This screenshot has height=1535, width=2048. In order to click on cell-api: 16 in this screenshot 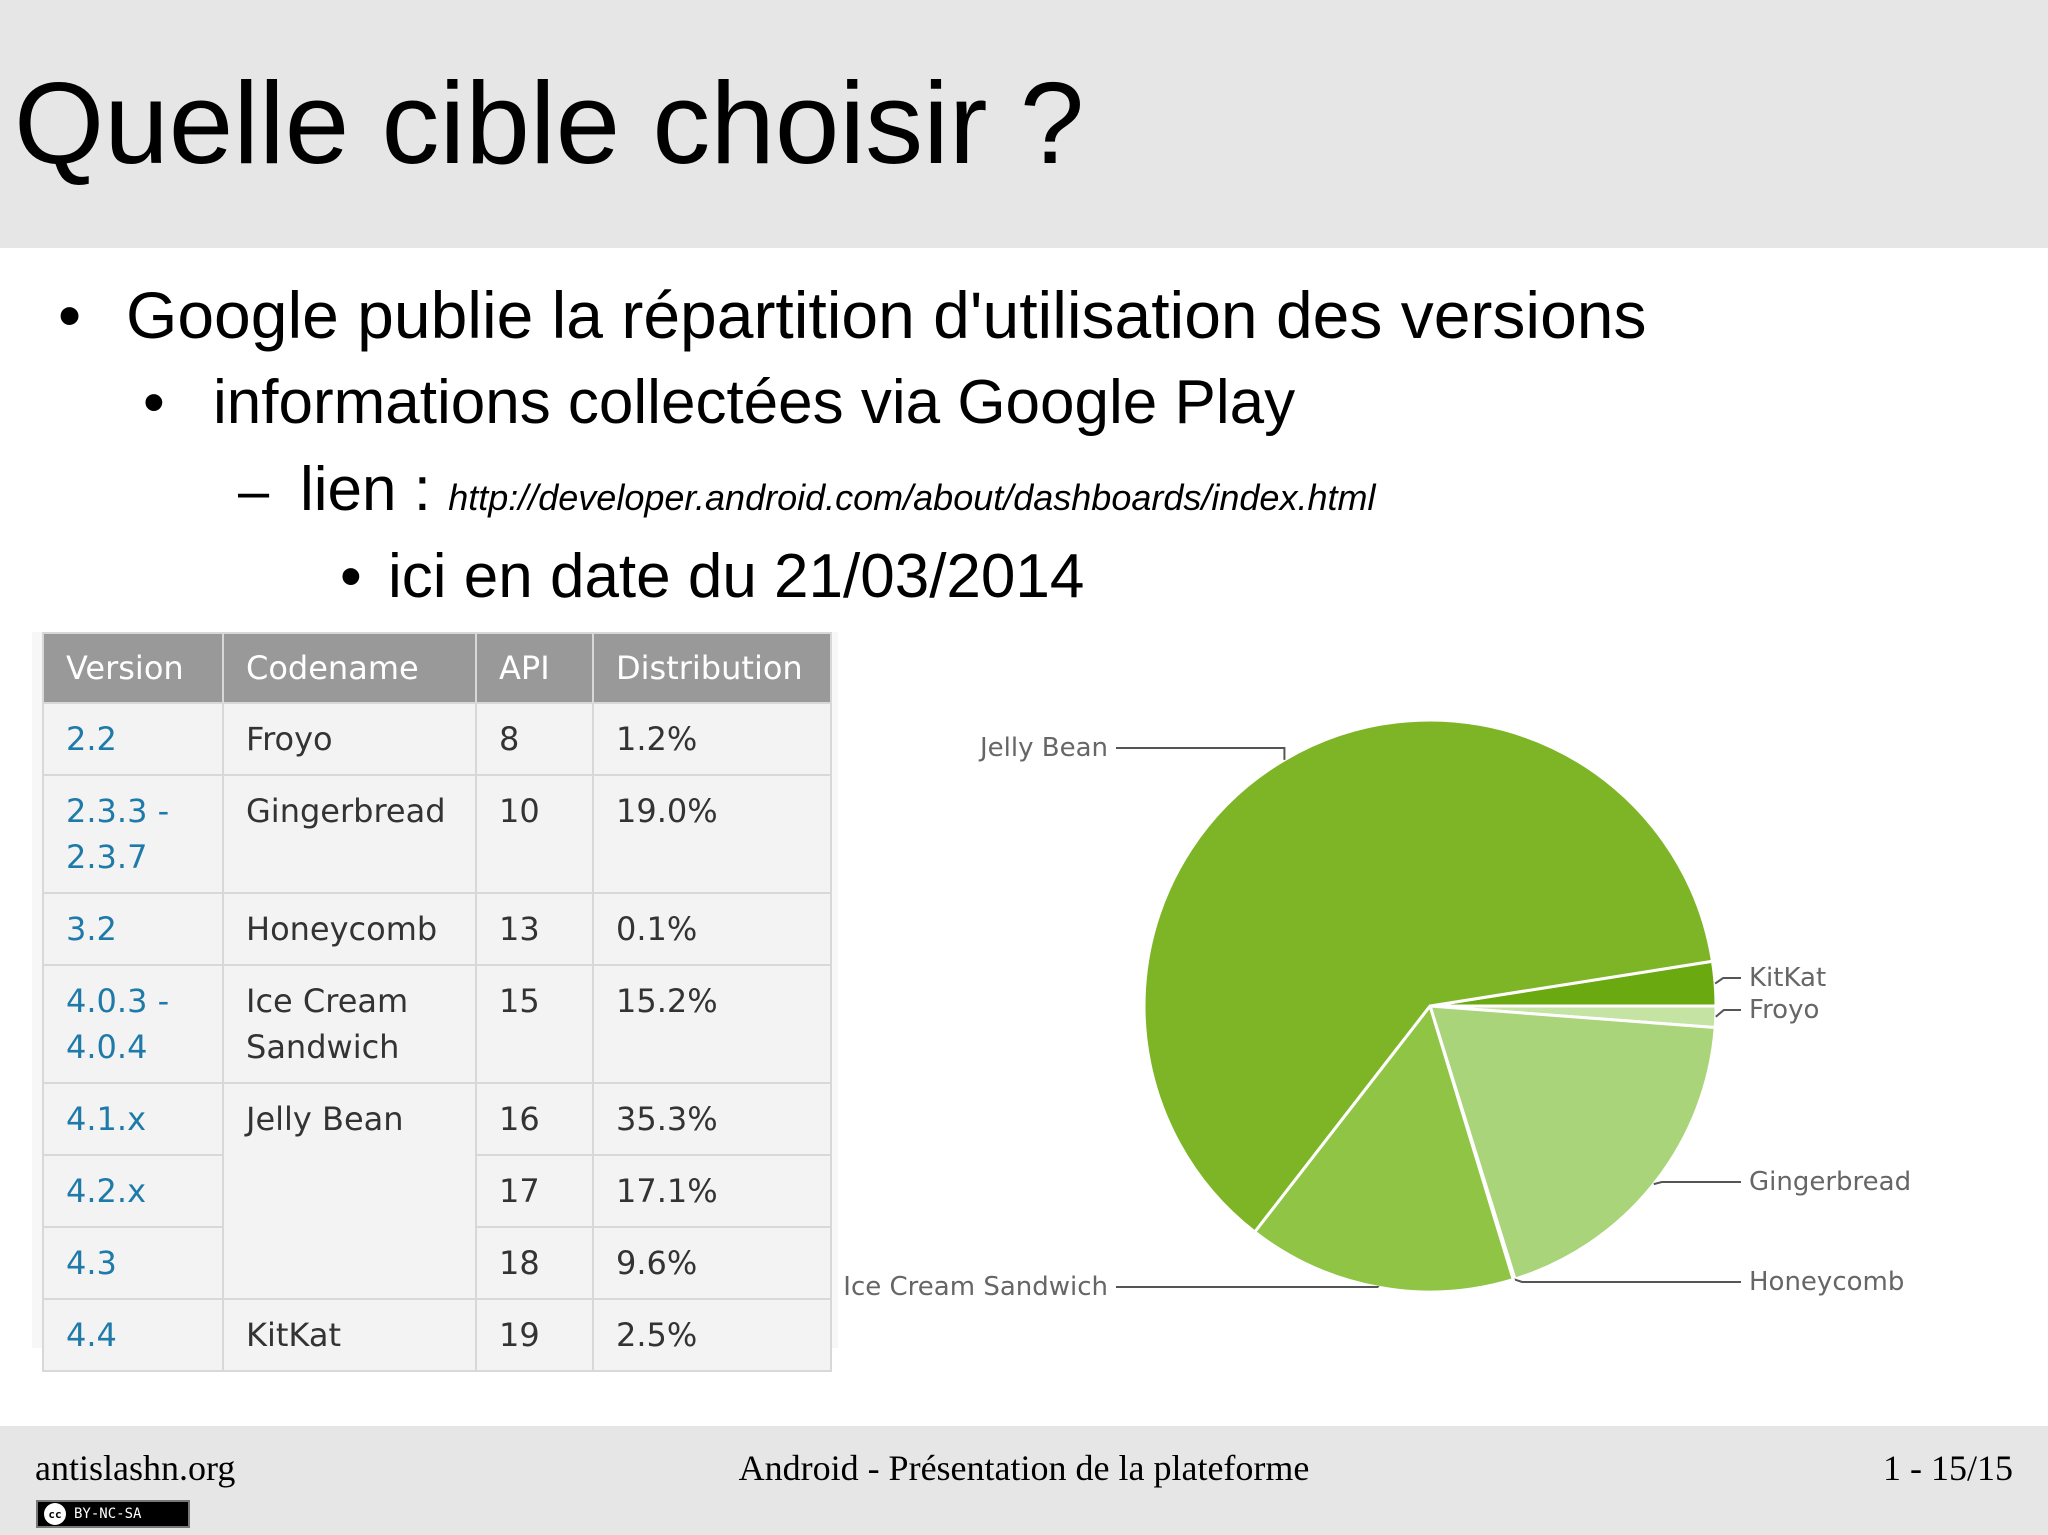, I will do `click(534, 1119)`.